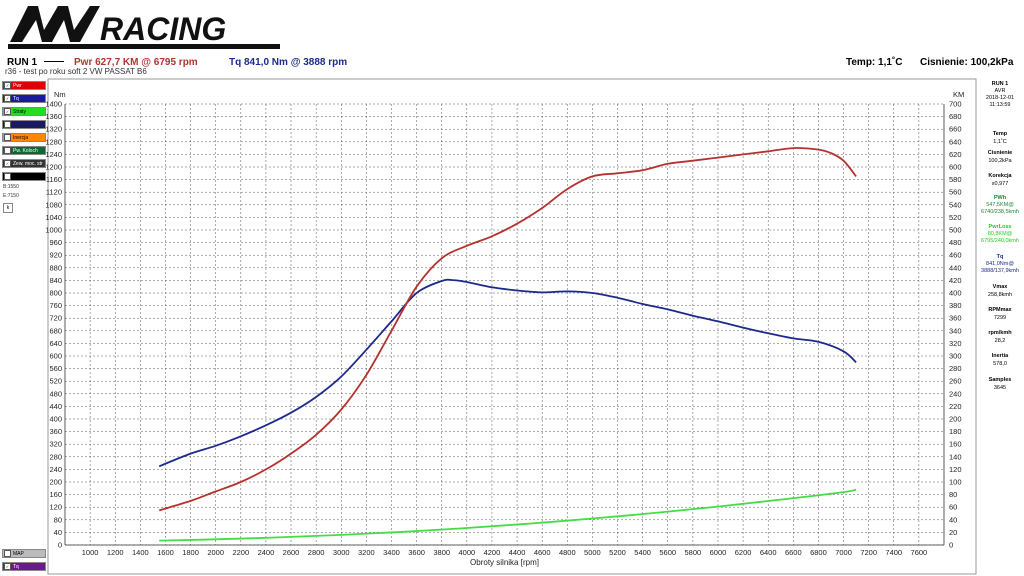 This screenshot has height=576, width=1024. Describe the element at coordinates (955, 419) in the screenshot. I see `y-right-tick-label: 200` at that location.